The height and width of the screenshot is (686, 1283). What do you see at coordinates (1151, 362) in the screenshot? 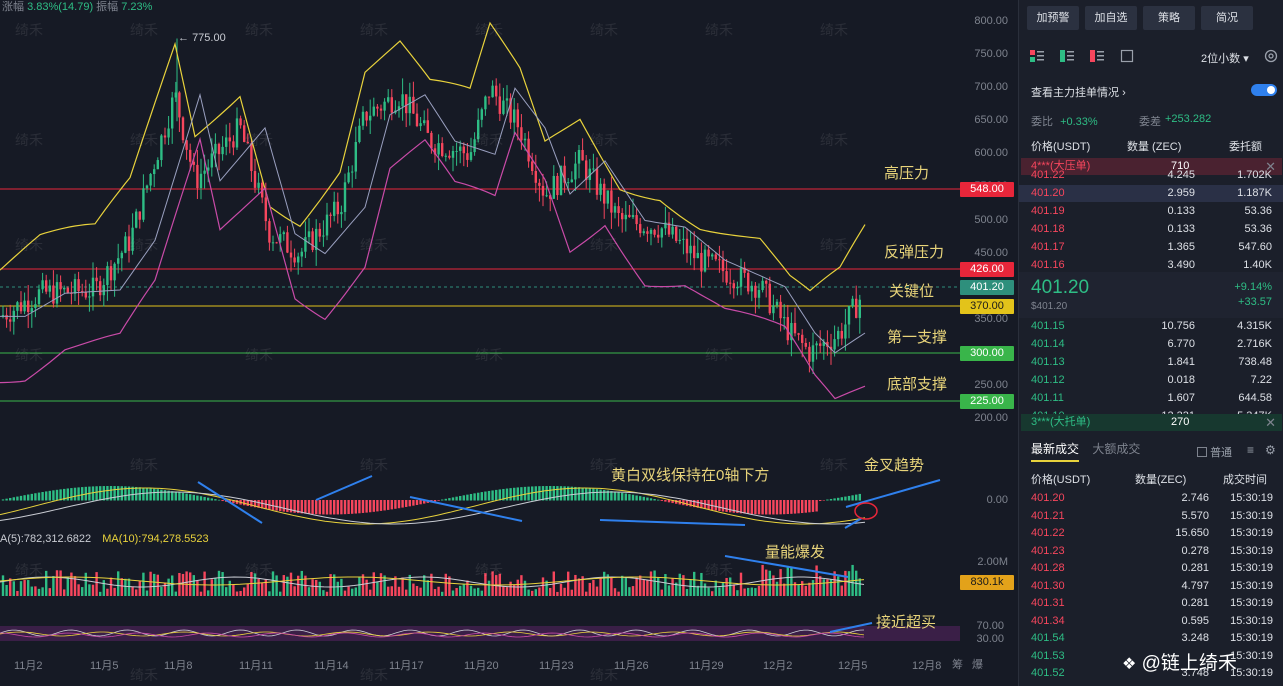
I see `orderbook-row: 401.13 1.841 738.48` at bounding box center [1151, 362].